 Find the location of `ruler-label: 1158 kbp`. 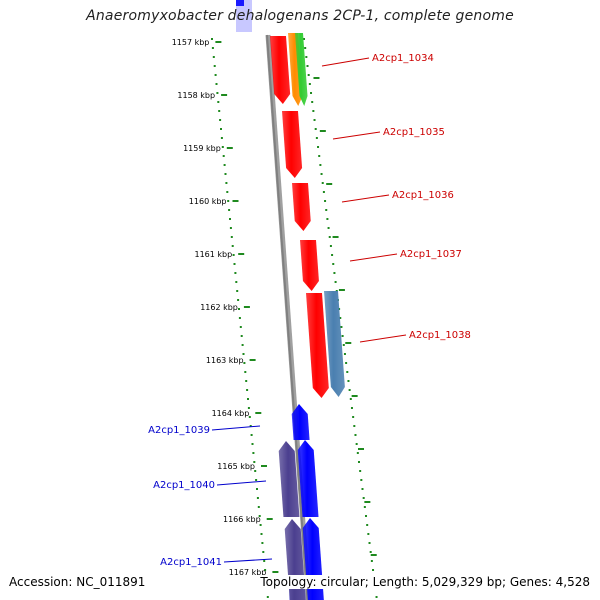

ruler-label: 1158 kbp is located at coordinates (196, 95).